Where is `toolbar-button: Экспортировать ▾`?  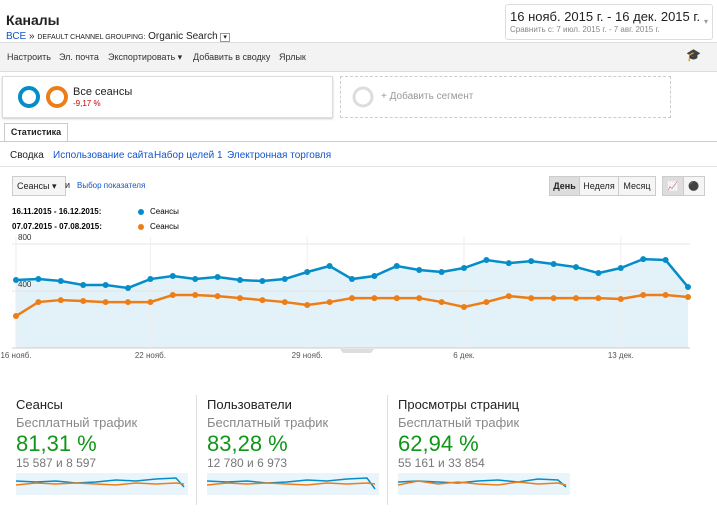 toolbar-button: Экспортировать ▾ is located at coordinates (145, 57).